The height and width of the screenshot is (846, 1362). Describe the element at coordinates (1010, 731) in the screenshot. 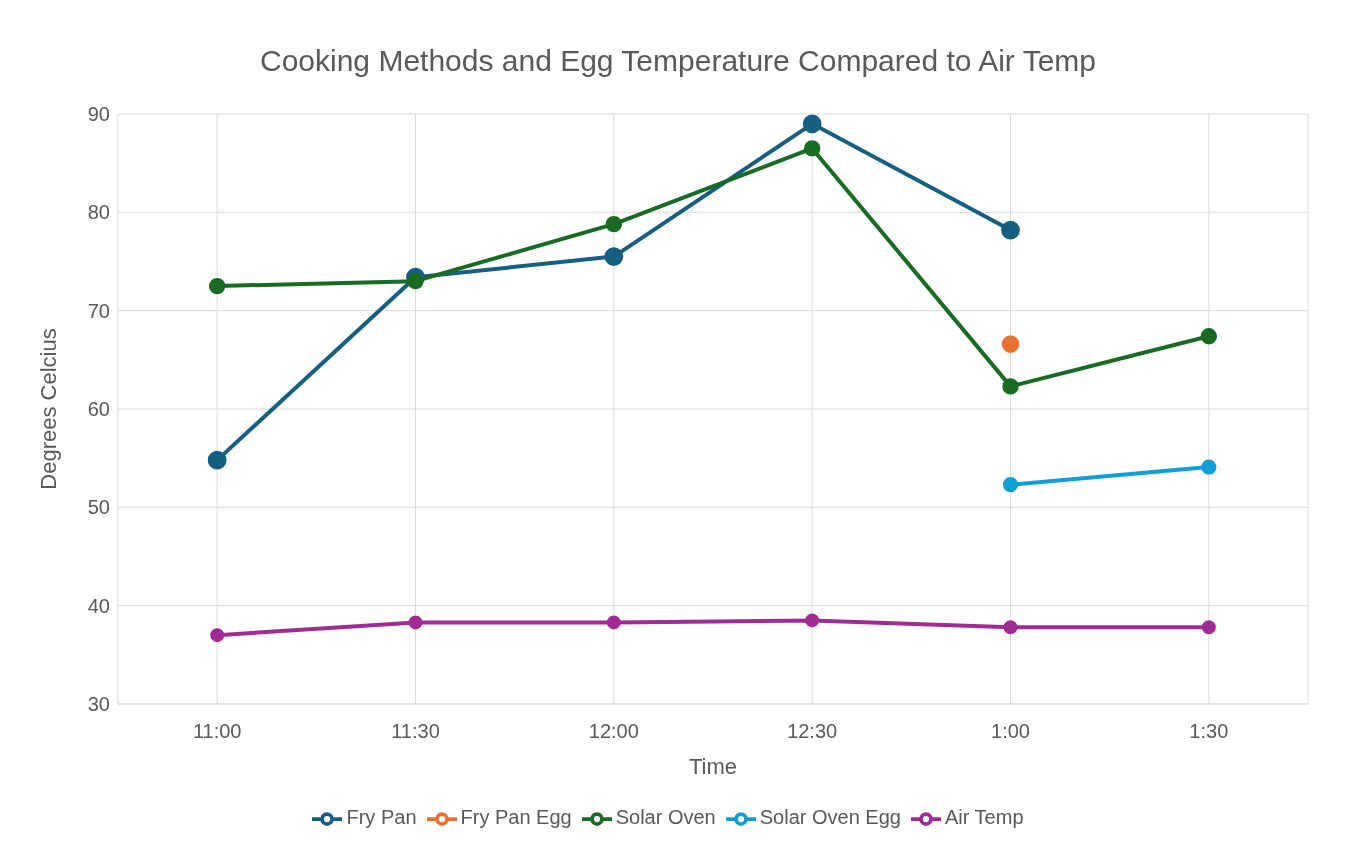

I see `x-tick-label: 1:00` at that location.